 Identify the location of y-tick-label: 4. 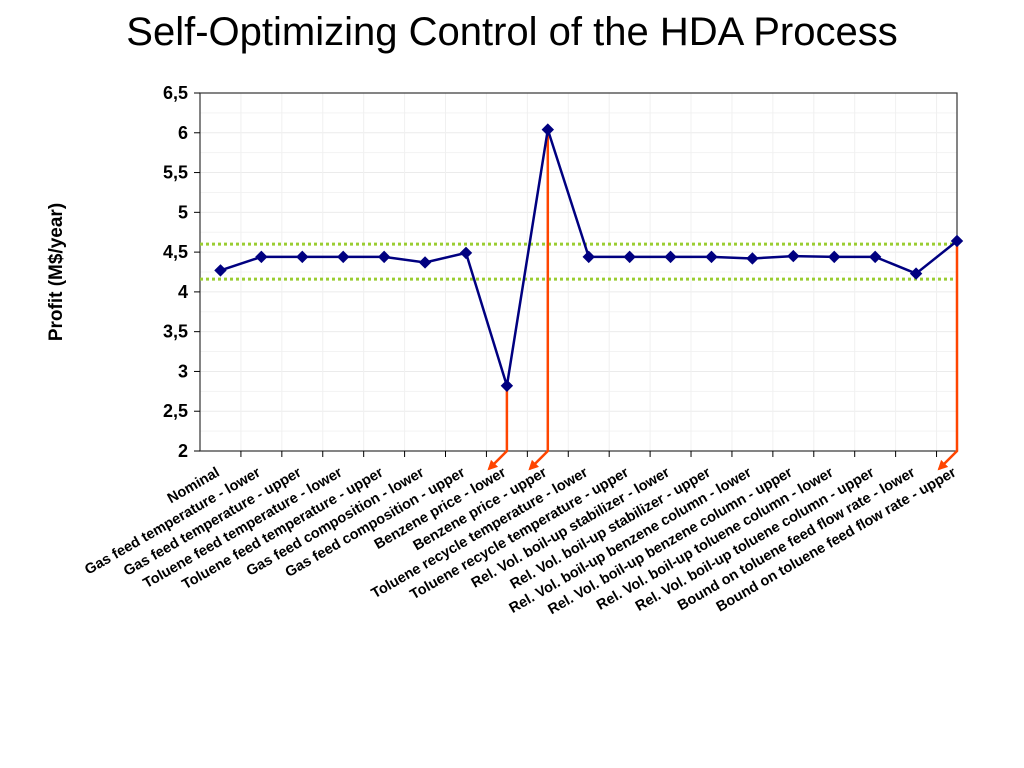
(183, 292).